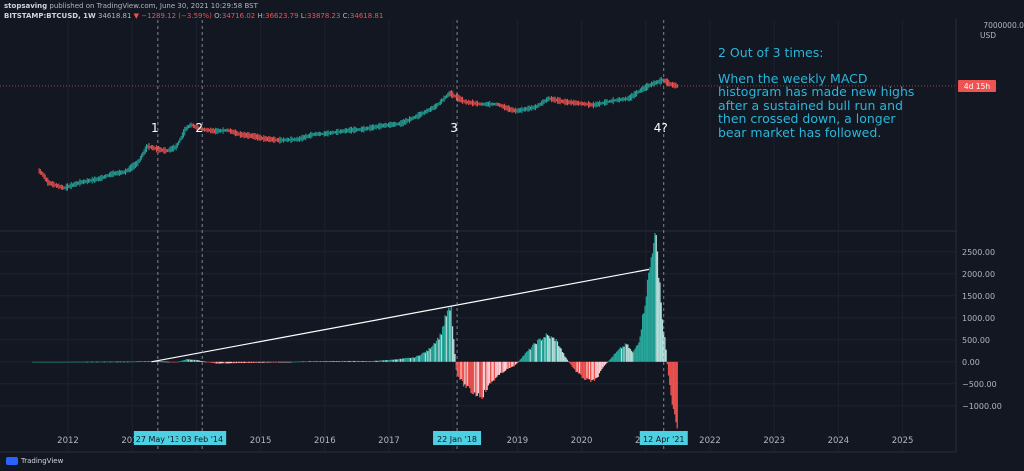 This screenshot has height=471, width=1024. What do you see at coordinates (26, 6) in the screenshot?
I see `author-name: stopsaving` at bounding box center [26, 6].